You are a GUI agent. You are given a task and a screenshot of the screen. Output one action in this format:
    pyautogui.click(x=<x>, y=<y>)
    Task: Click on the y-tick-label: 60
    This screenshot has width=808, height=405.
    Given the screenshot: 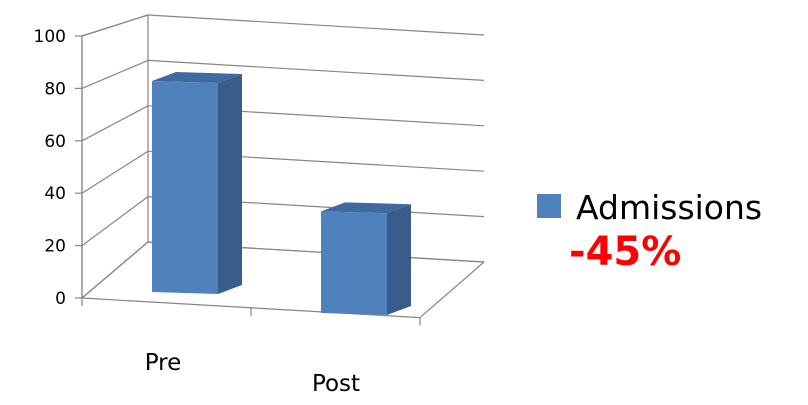 What is the action you would take?
    pyautogui.click(x=55, y=142)
    